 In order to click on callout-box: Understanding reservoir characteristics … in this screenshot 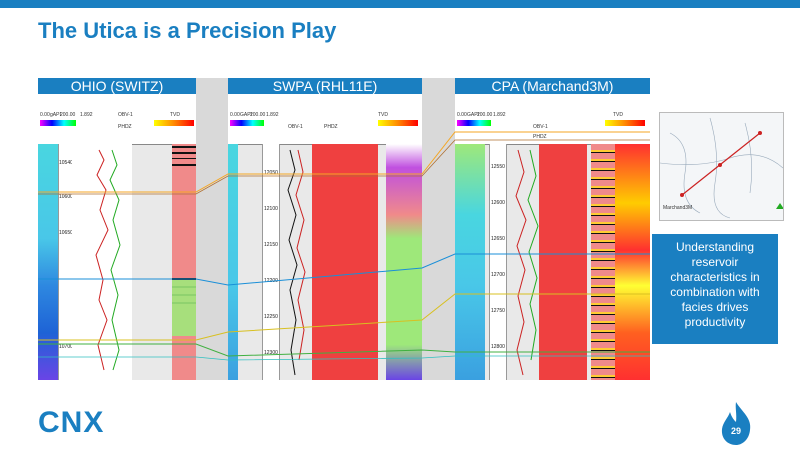, I will do `click(715, 289)`.